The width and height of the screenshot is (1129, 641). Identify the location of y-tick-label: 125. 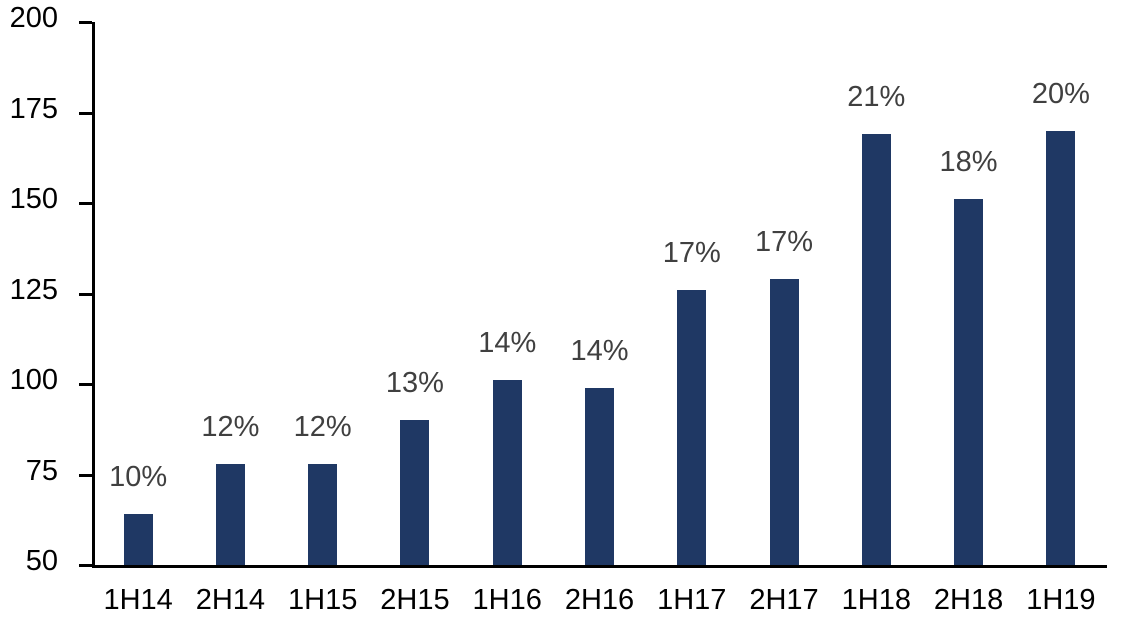
(33, 289).